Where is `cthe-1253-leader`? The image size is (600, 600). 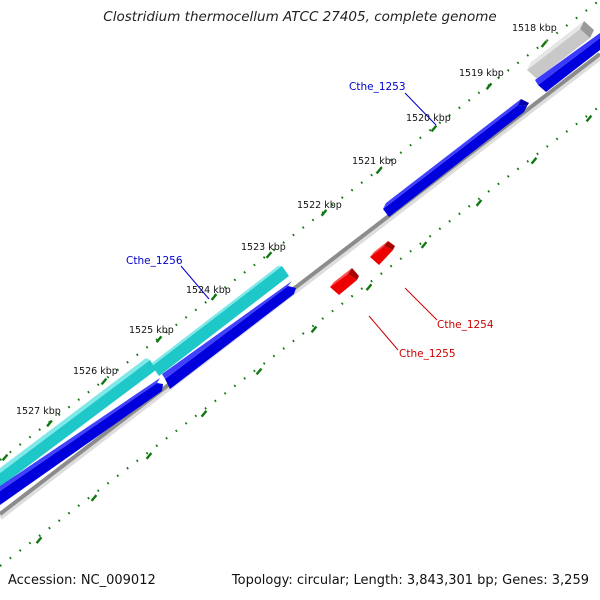
cthe-1253-leader is located at coordinates (420, 109).